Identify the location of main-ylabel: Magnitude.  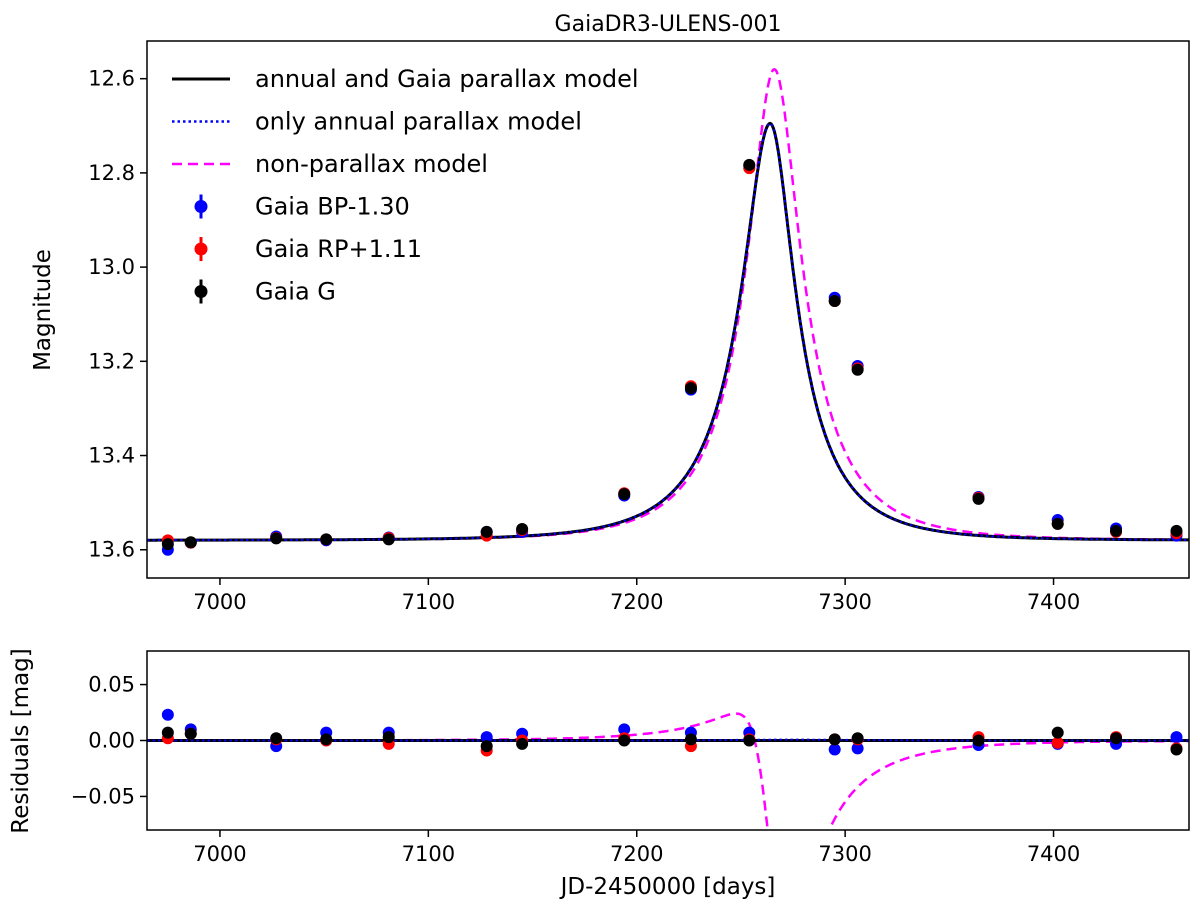
(43, 310).